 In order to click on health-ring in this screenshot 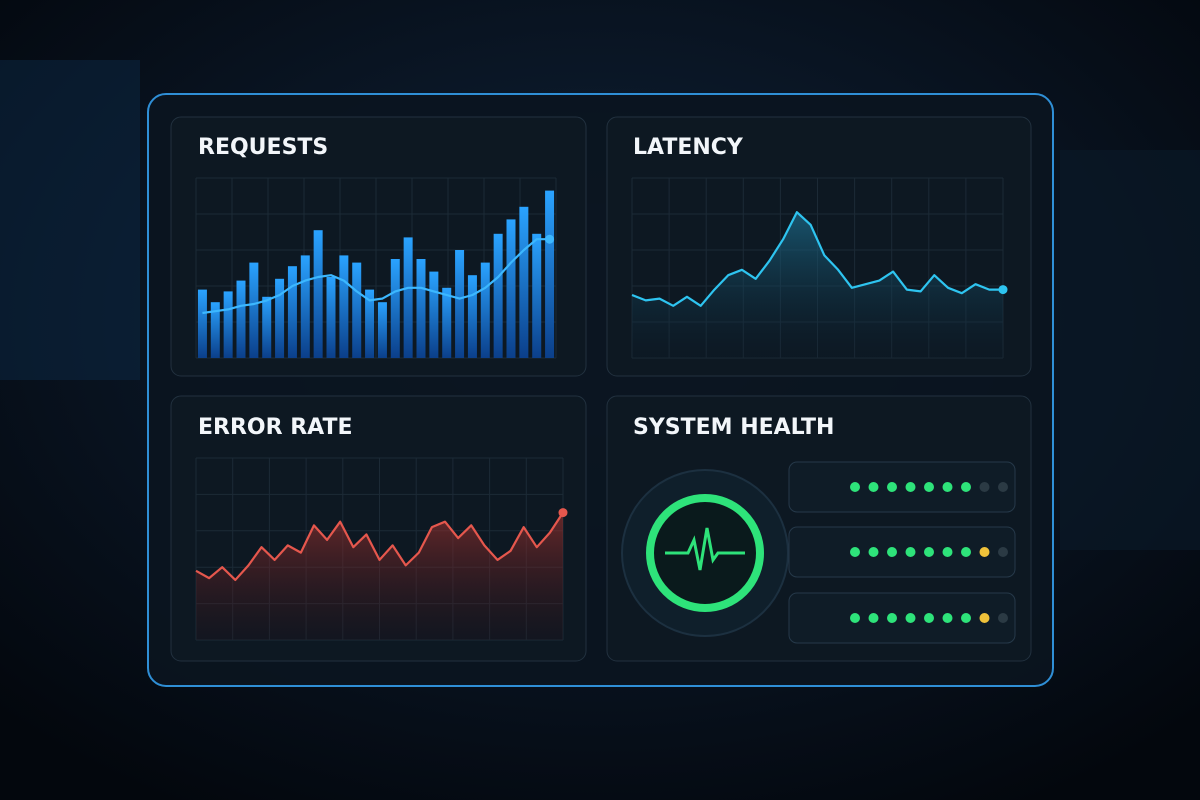, I will do `click(705, 553)`.